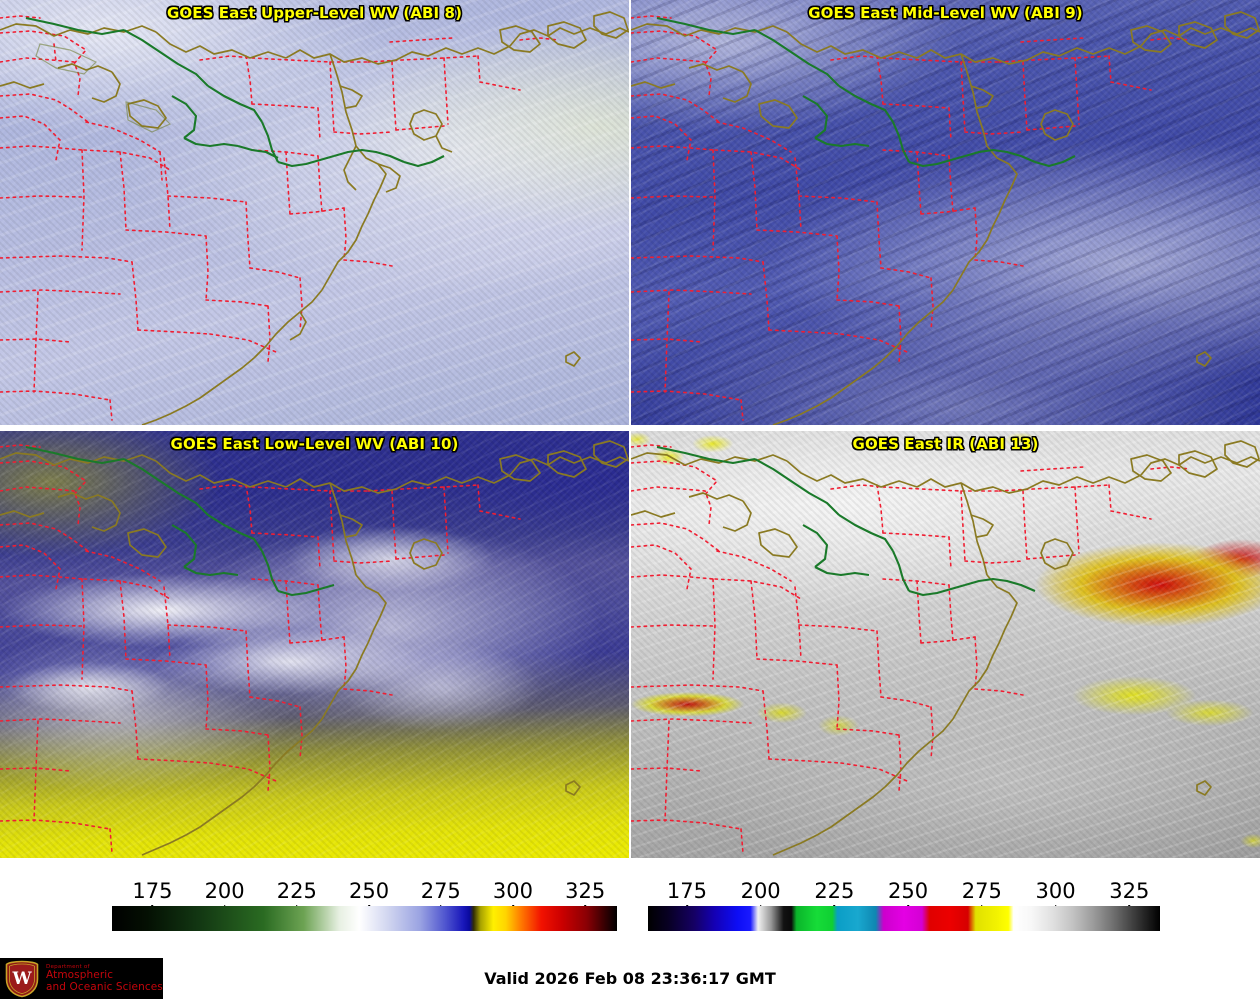 The image size is (1260, 999). I want to click on wv-tick-label-225: 225, so click(296, 891).